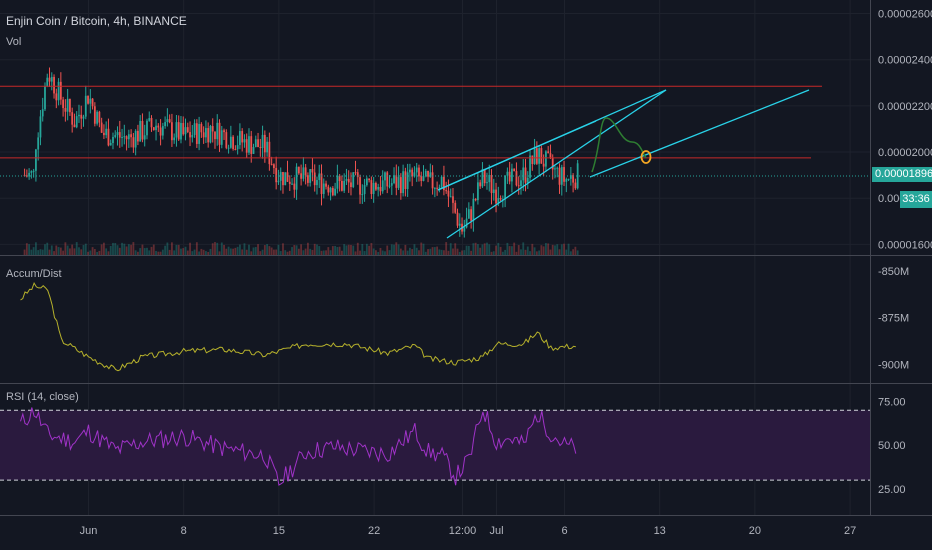  What do you see at coordinates (893, 319) in the screenshot?
I see `accum-tick-label: -875M` at bounding box center [893, 319].